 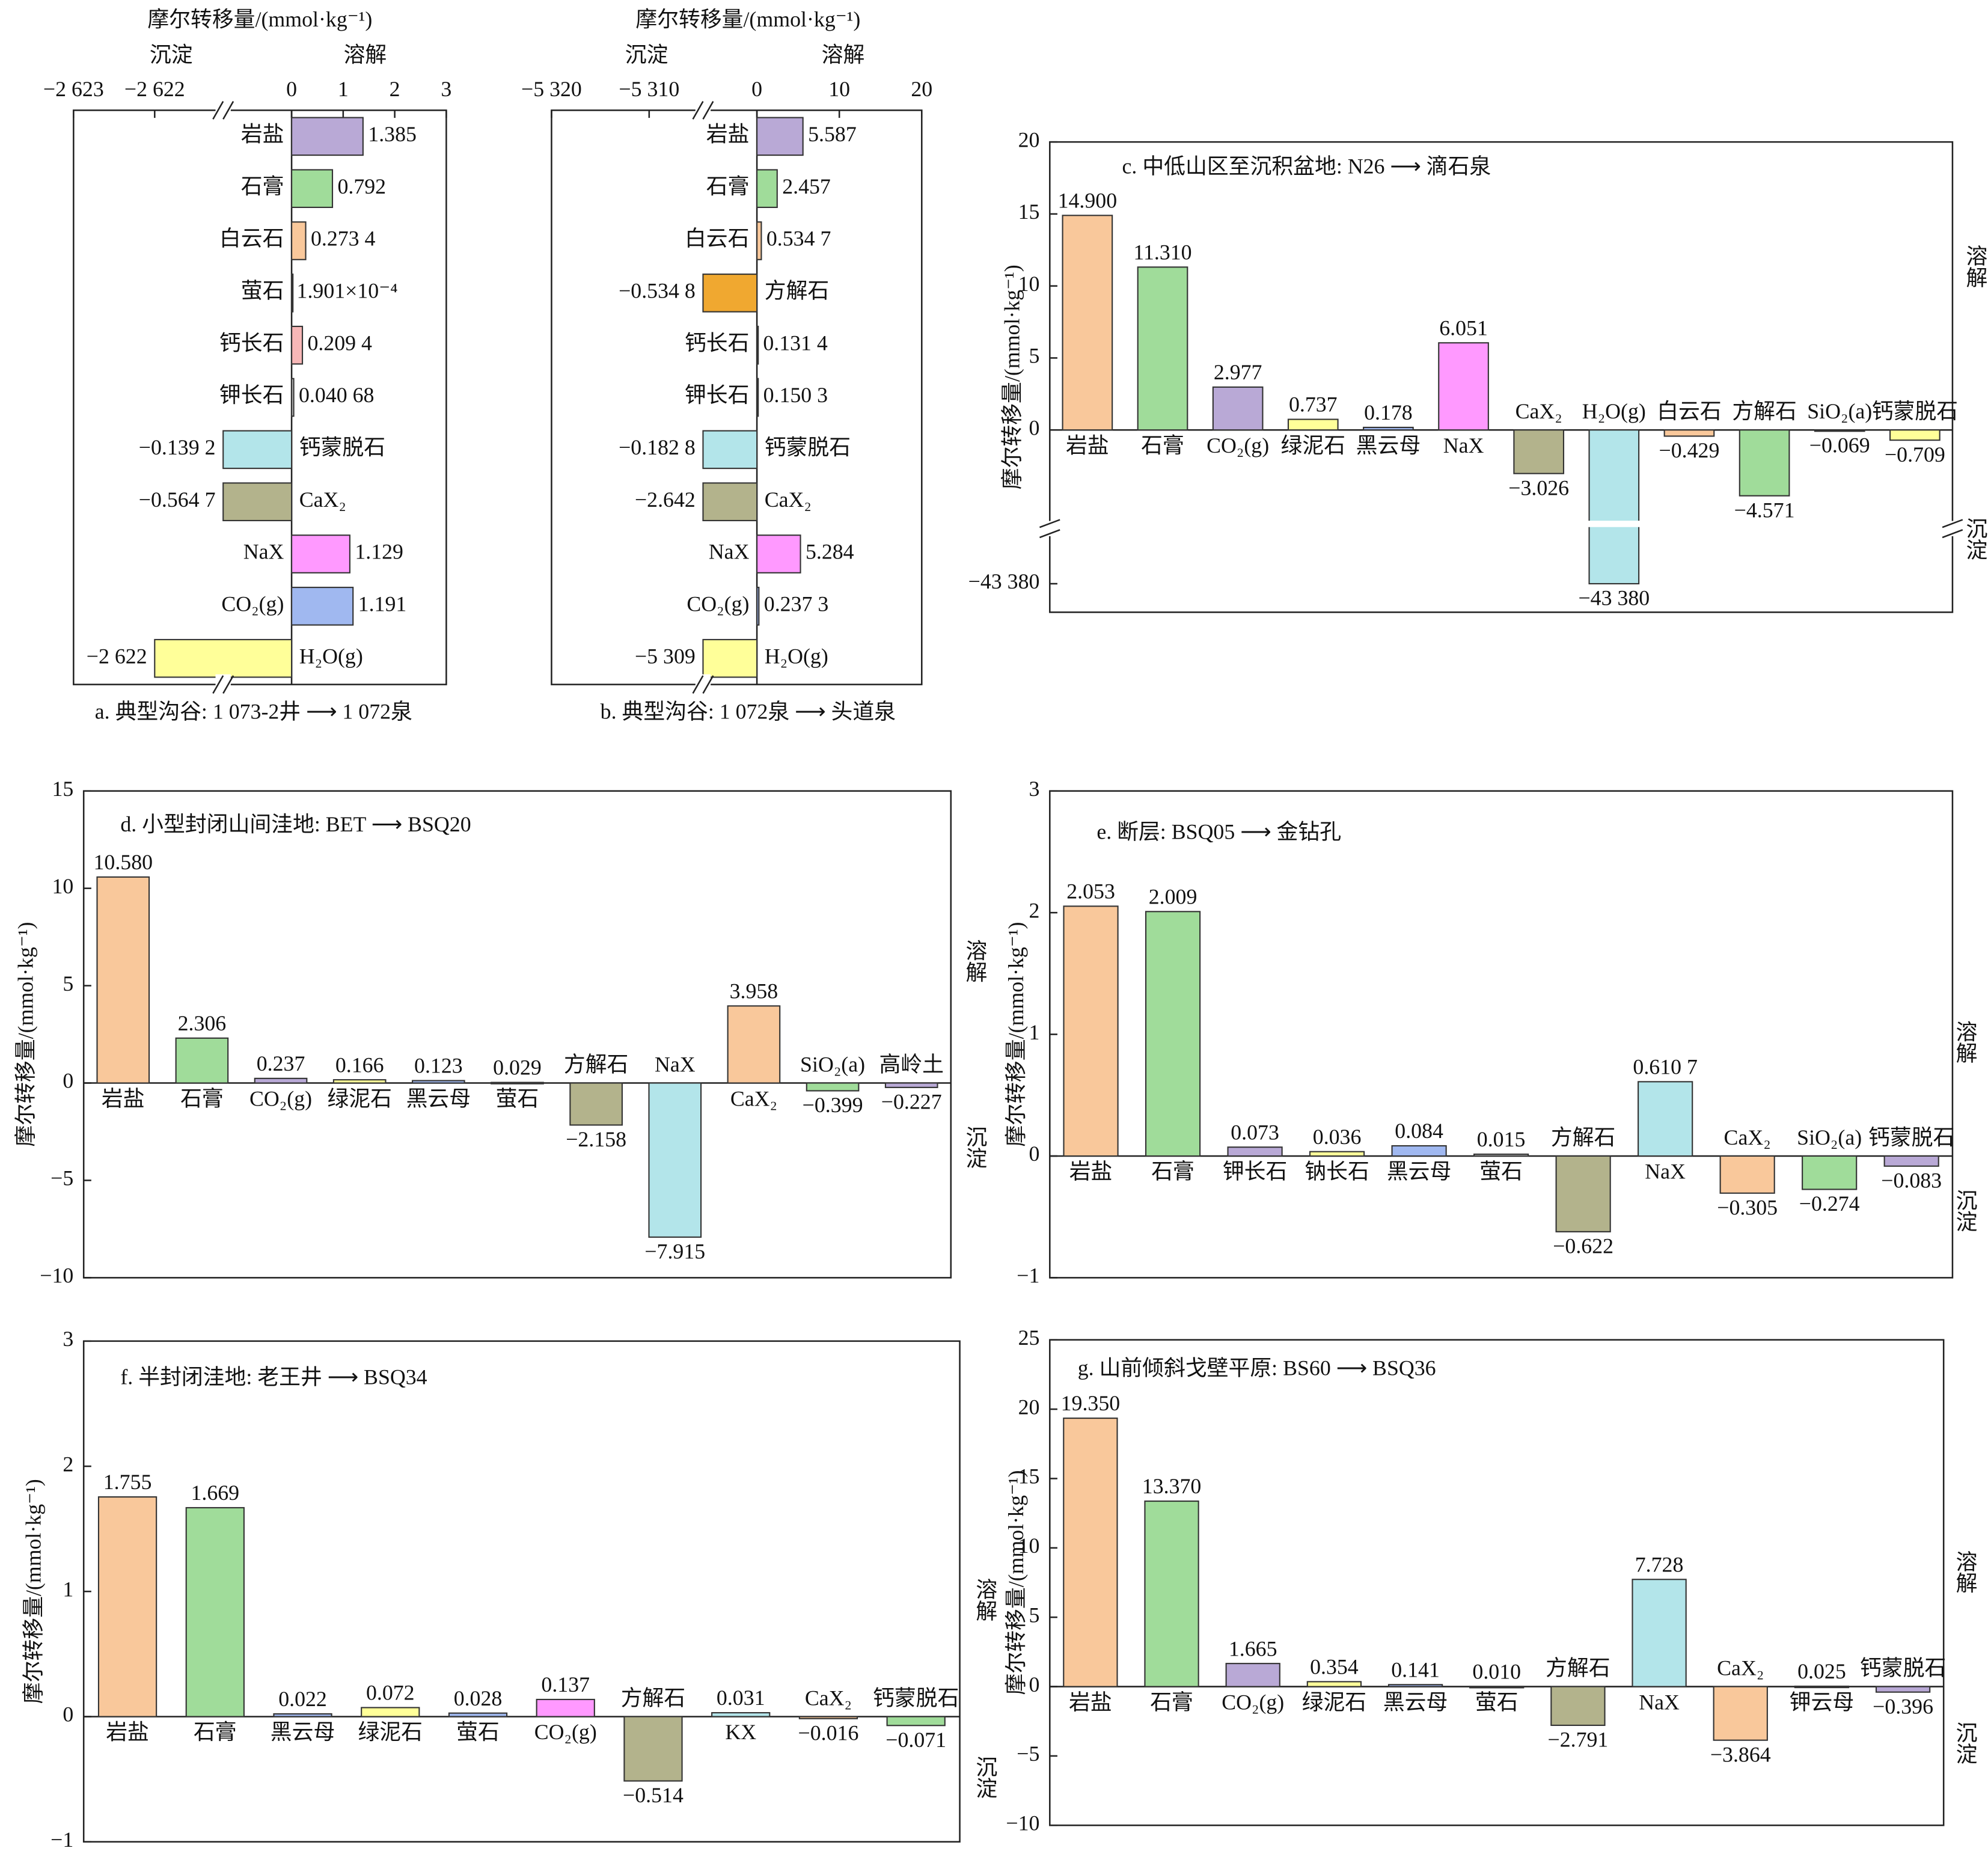 What do you see at coordinates (177, 447) in the screenshot?
I see `value-label: −0.139 2` at bounding box center [177, 447].